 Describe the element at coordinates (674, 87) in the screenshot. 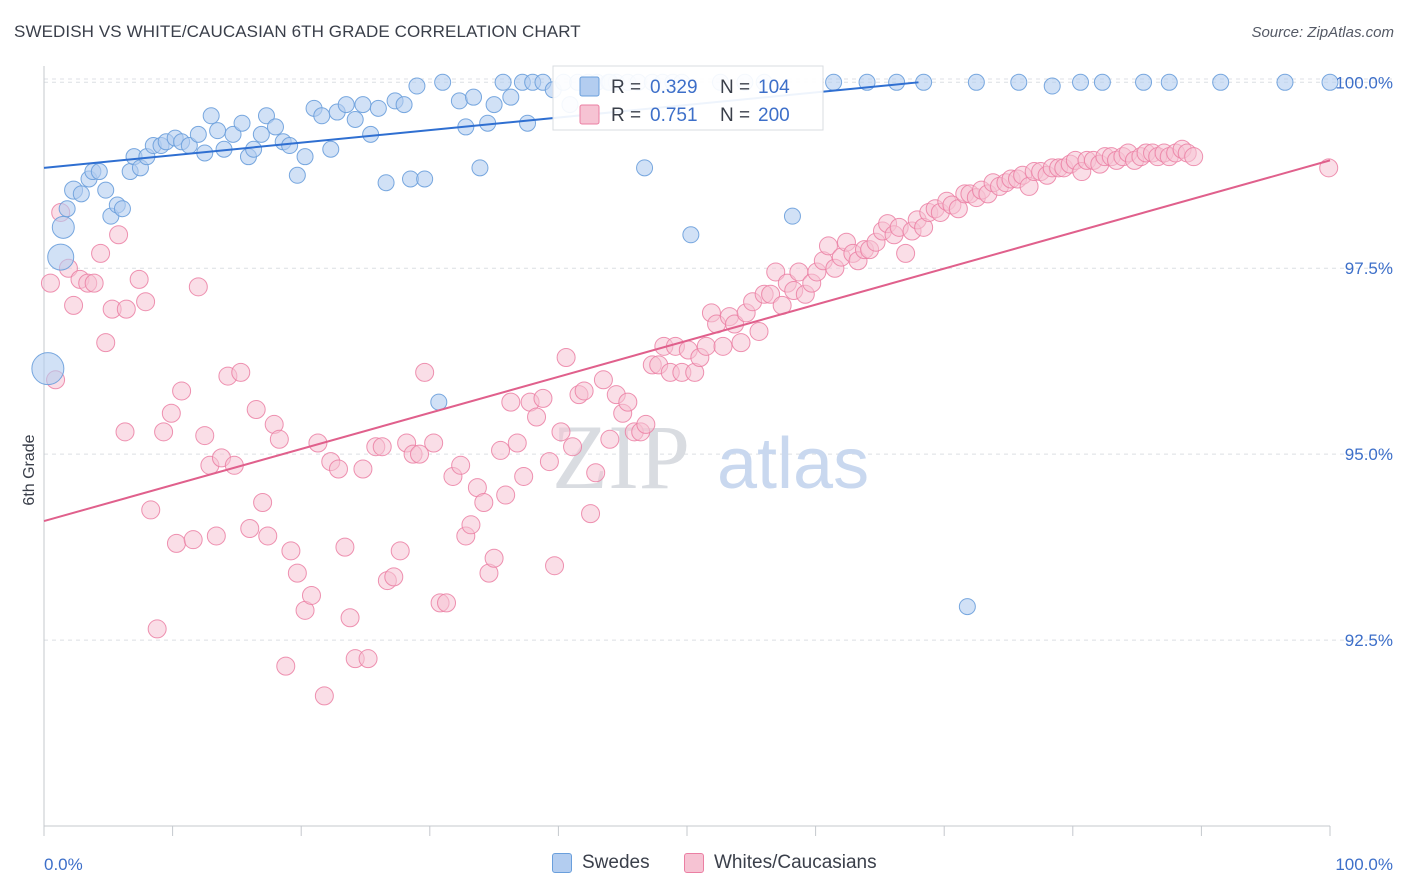

I see `stats-legend-r-value: 0.329` at that location.